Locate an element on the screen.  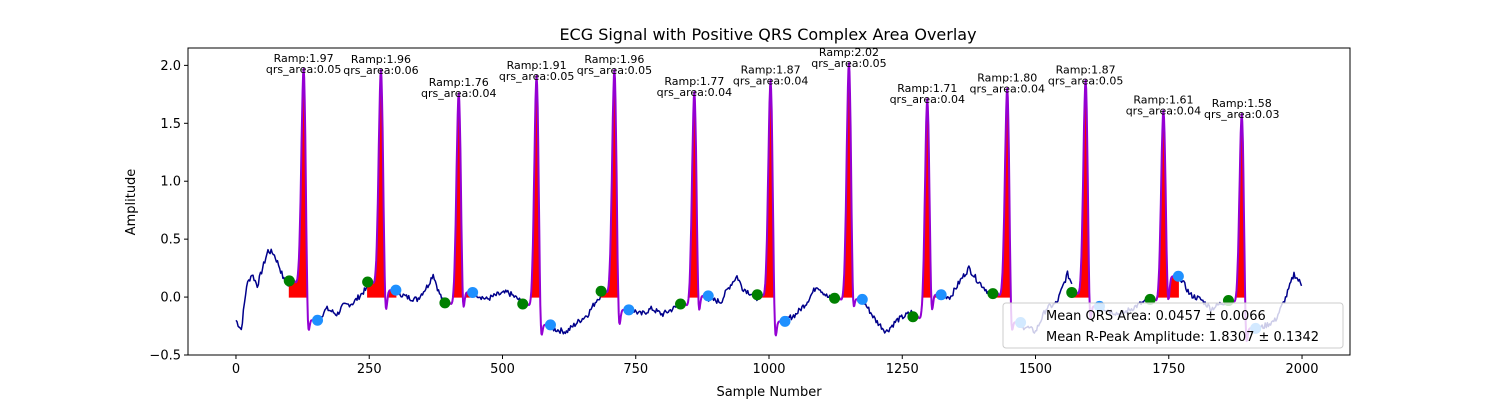
y-tick-label: 1.5 is located at coordinates (170, 124).